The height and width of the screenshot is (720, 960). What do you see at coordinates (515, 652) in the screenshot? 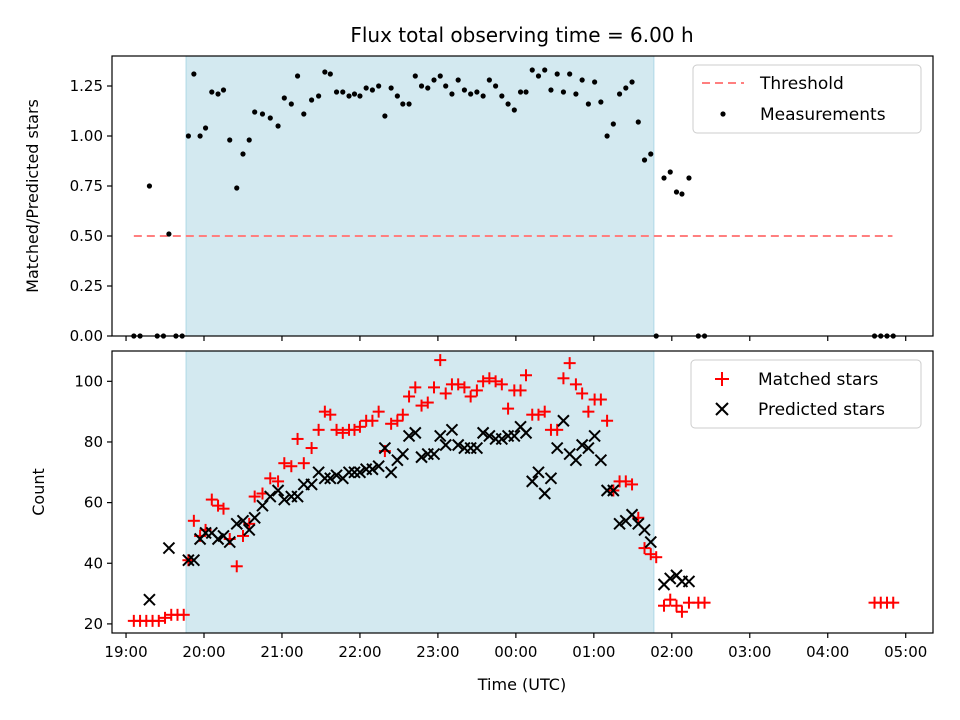
I see `xtick-label: 00:00` at bounding box center [515, 652].